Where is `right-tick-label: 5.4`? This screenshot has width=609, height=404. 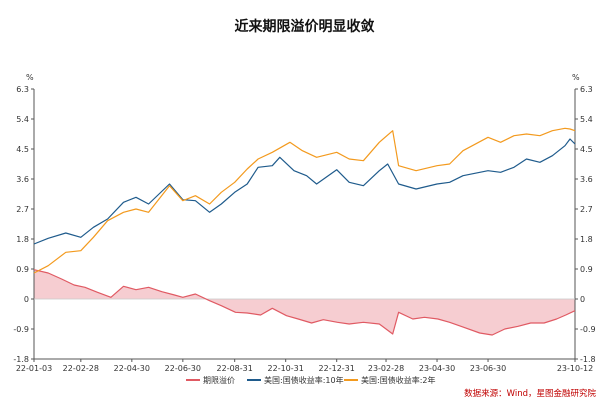
right-tick-label: 5.4 is located at coordinates (586, 119).